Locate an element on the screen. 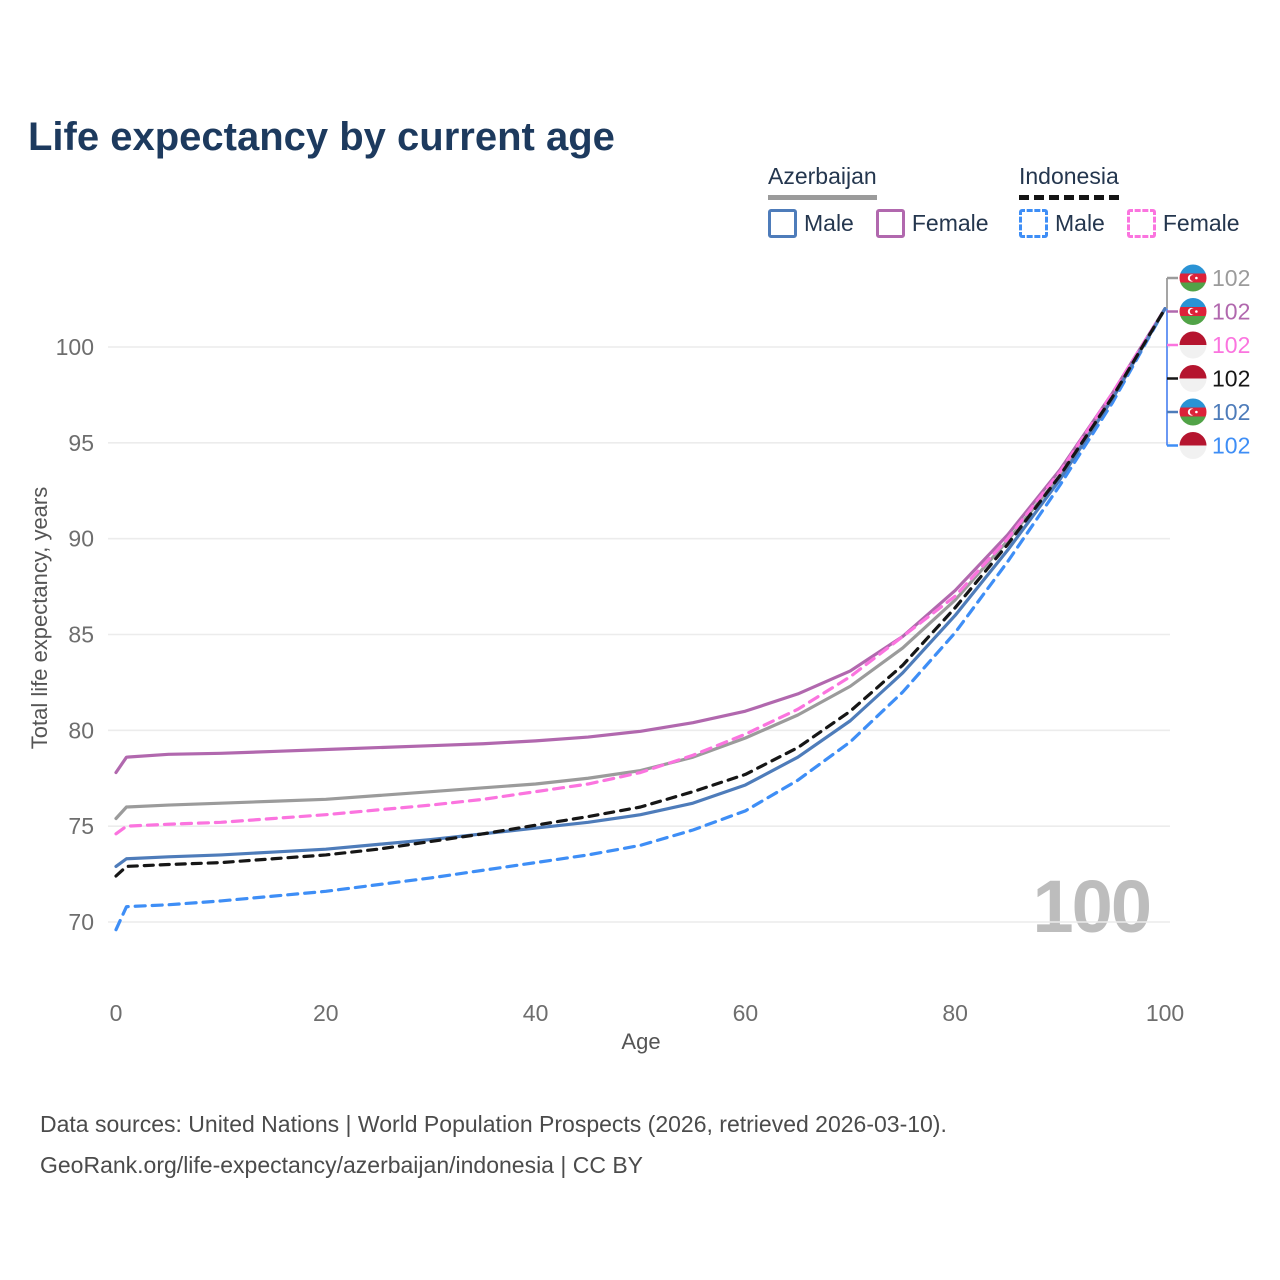 This screenshot has width=1280, height=1280. end-value-label-azerbaijan-male: 102 is located at coordinates (1231, 412).